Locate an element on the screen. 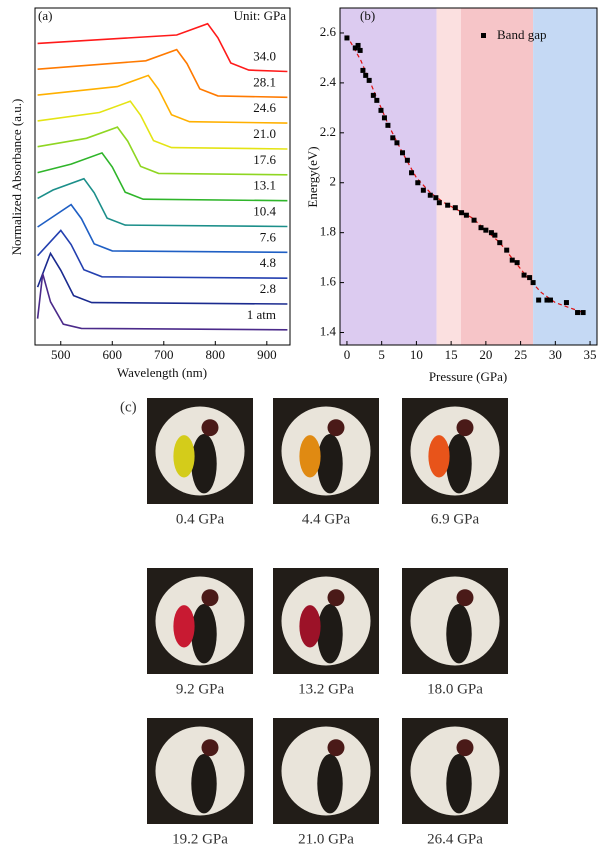 This screenshot has width=601, height=852. x-tick-label: 900 is located at coordinates (267, 354).